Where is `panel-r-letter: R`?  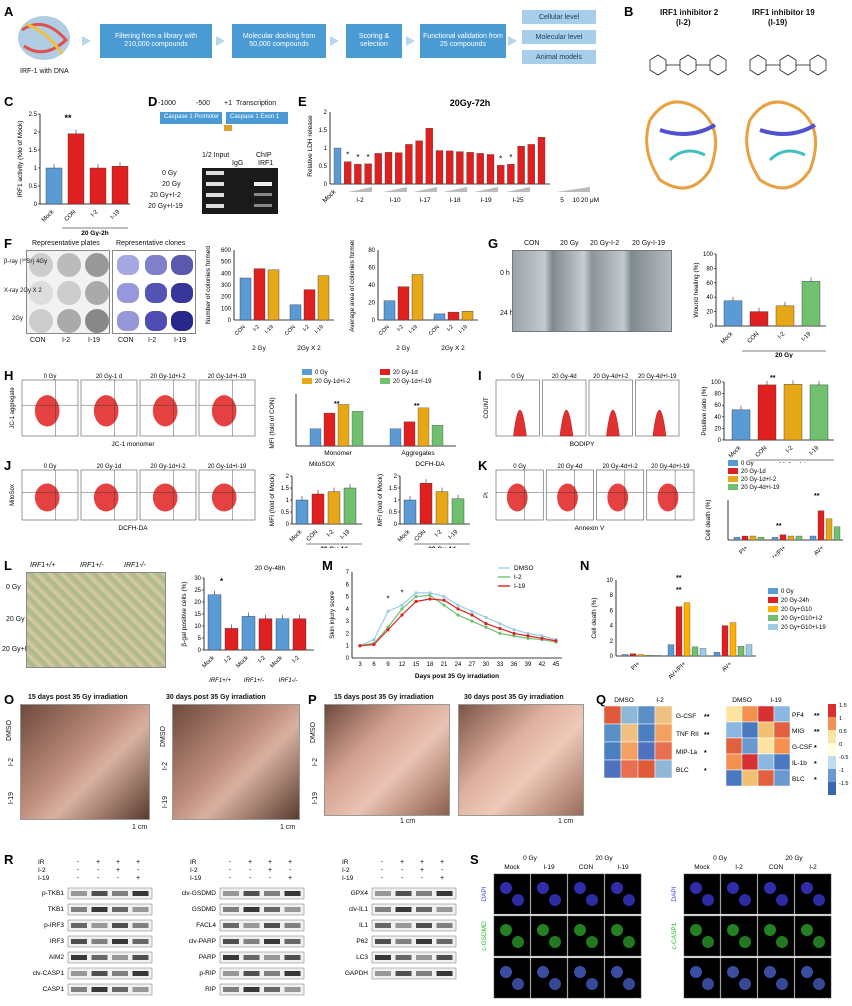 panel-r-letter: R is located at coordinates (9, 859).